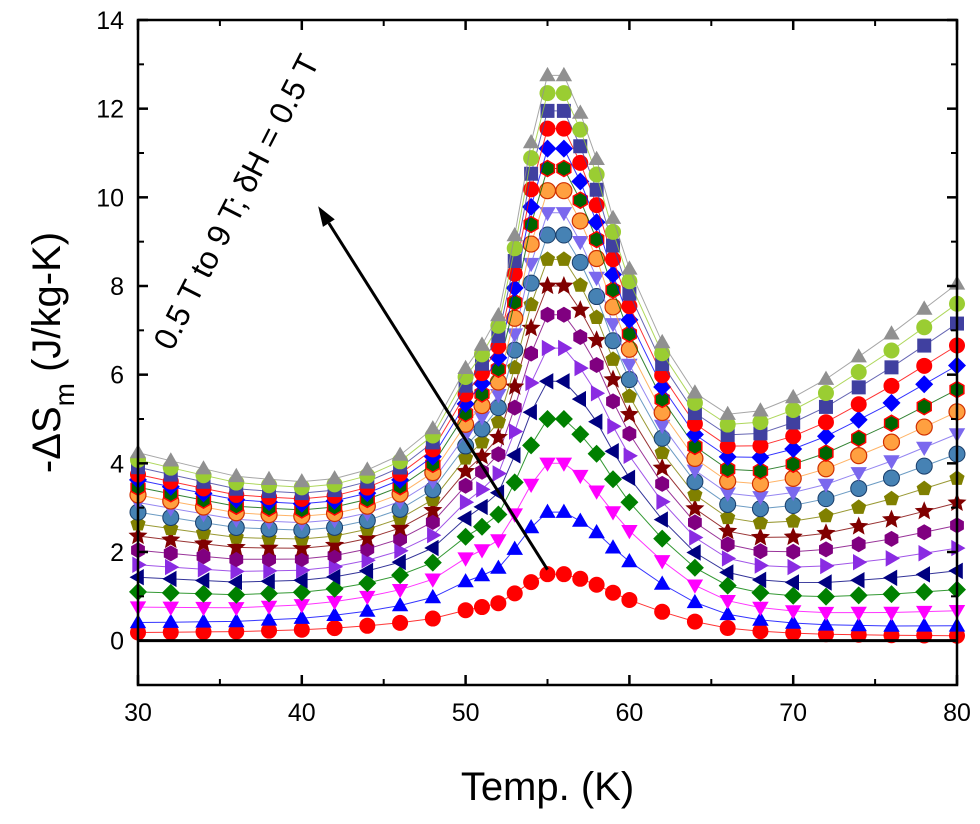 Image resolution: width=980 pixels, height=824 pixels. I want to click on y-tick-label: 2, so click(117, 553).